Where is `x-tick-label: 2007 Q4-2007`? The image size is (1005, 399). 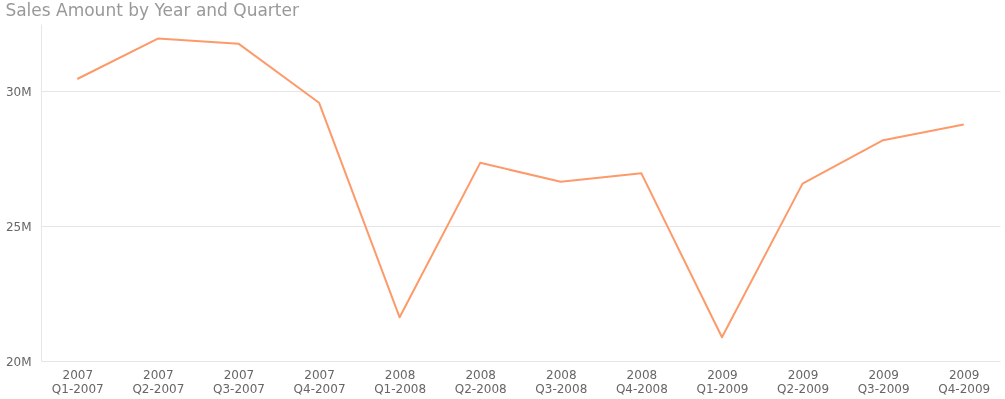
x-tick-label: 2007 Q4-2007 is located at coordinates (319, 381).